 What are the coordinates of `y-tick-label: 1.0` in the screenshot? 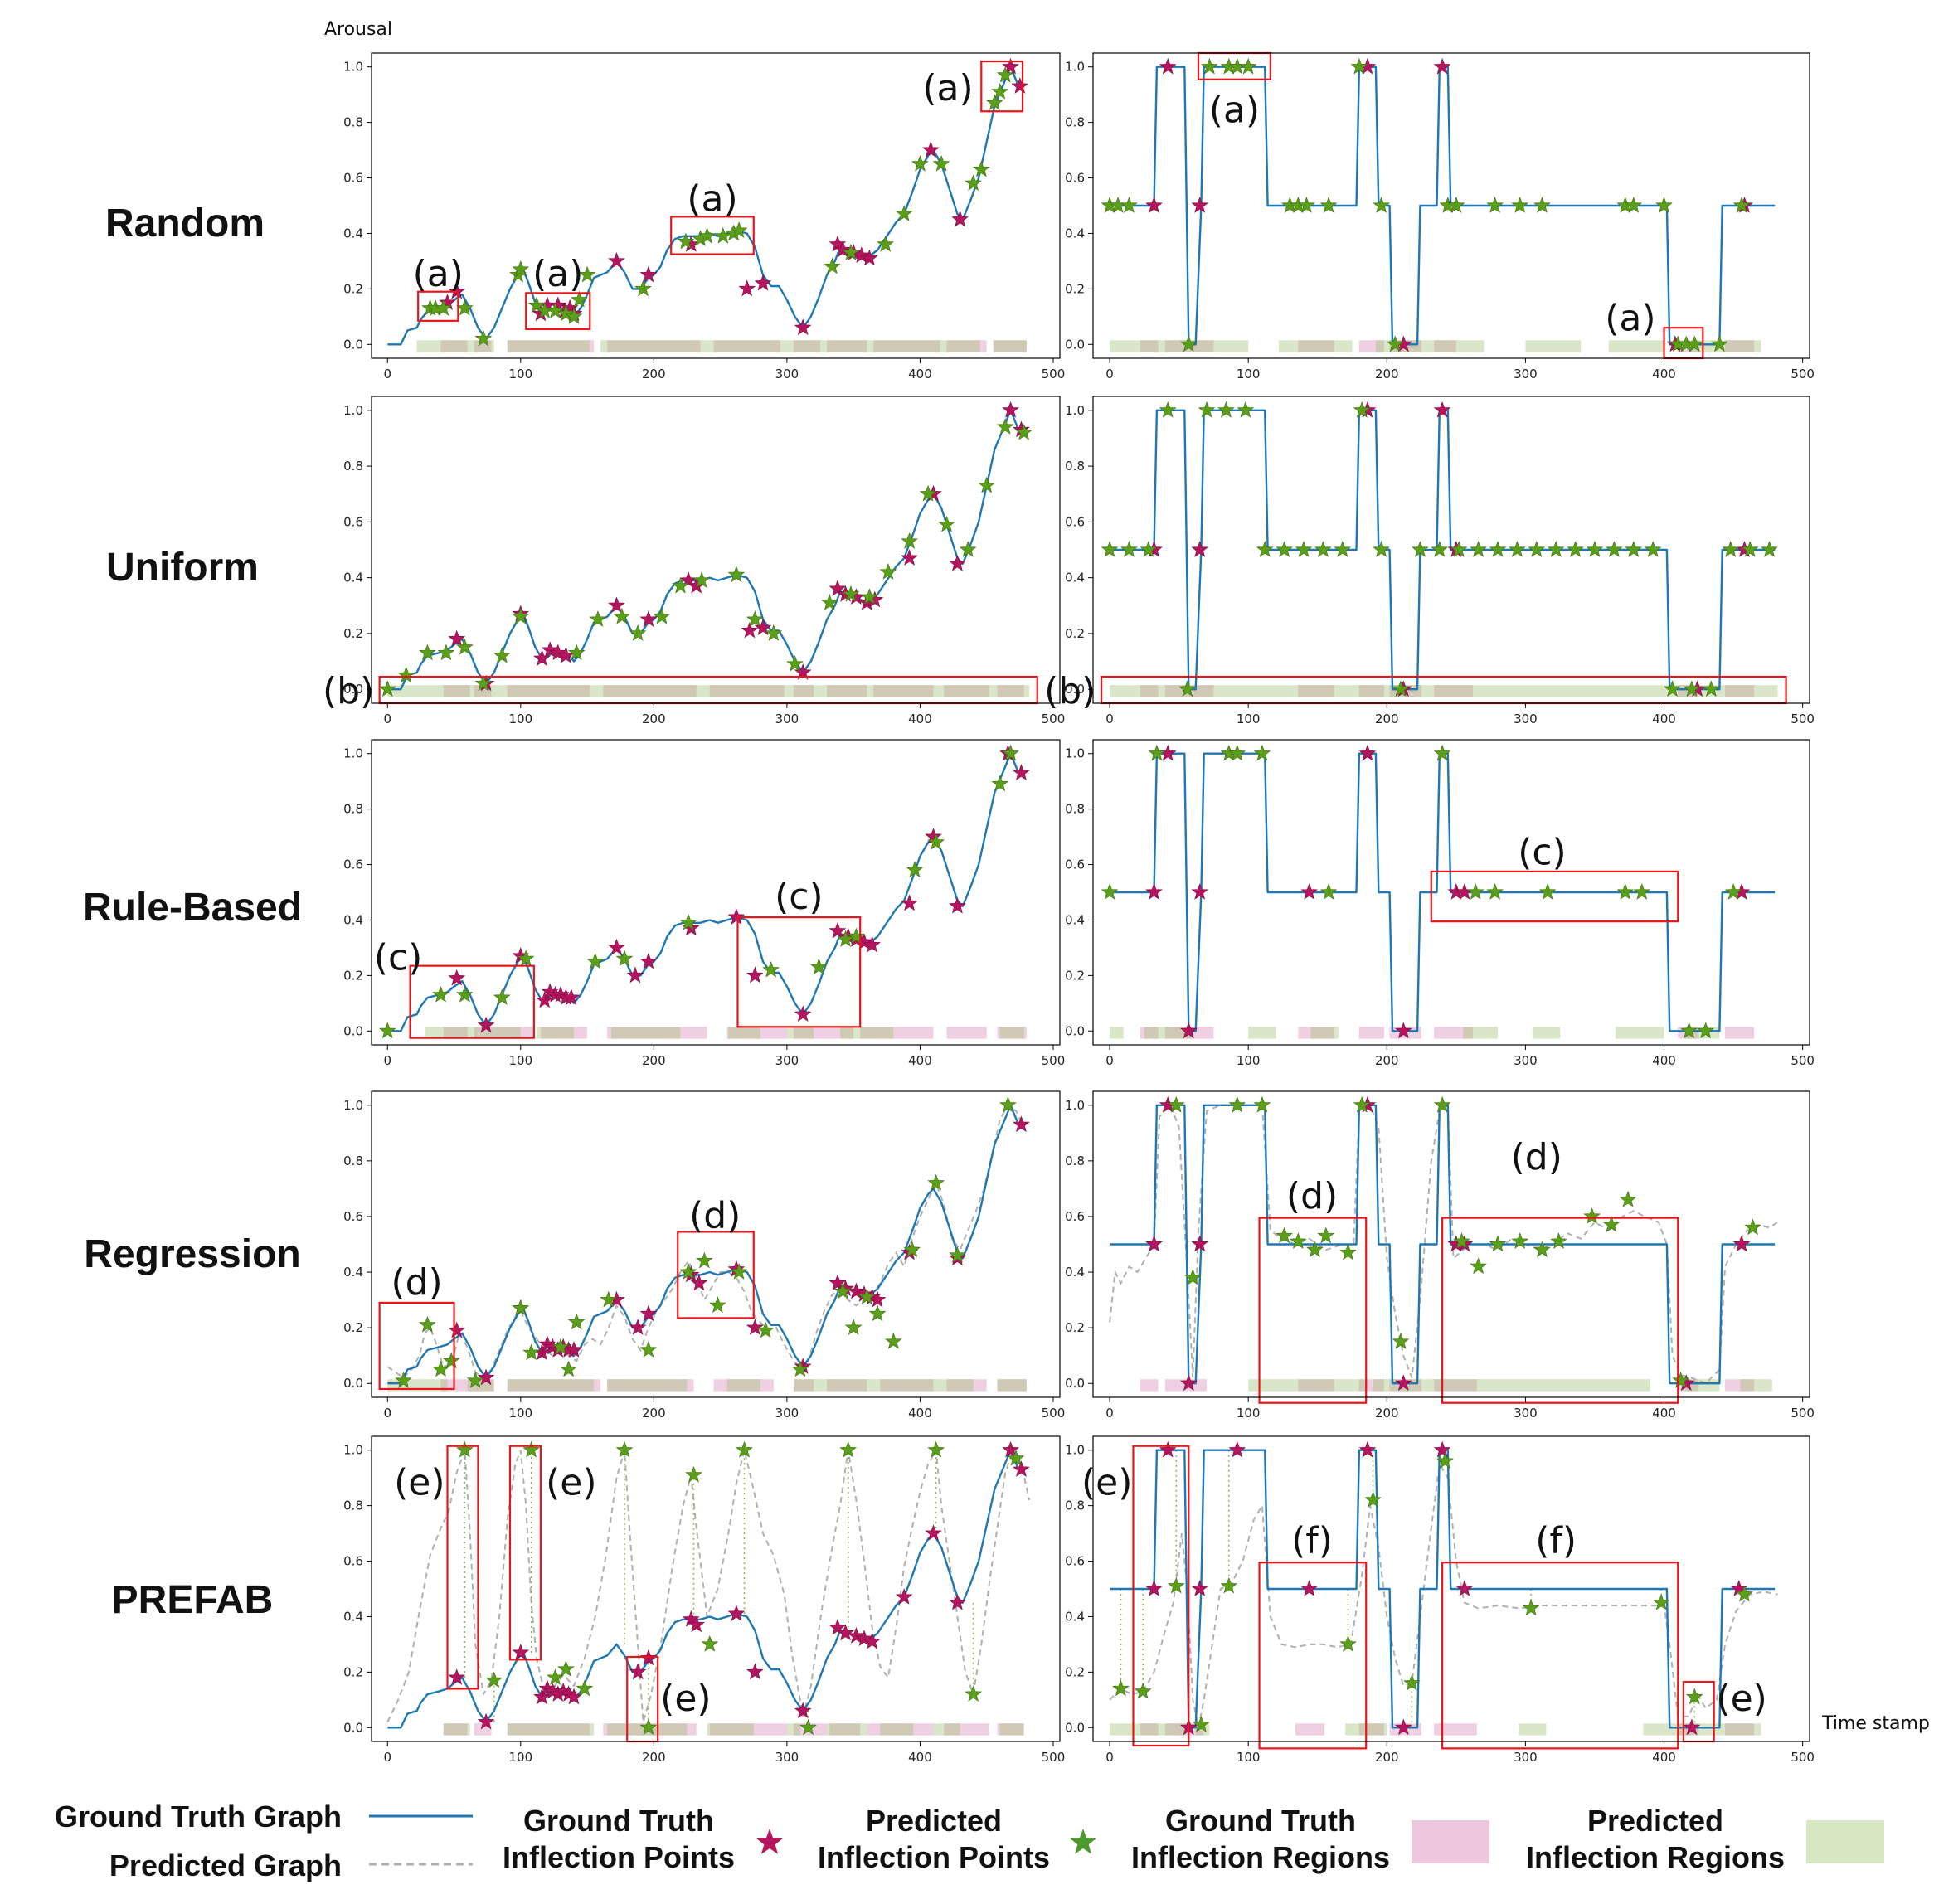 It's located at (353, 67).